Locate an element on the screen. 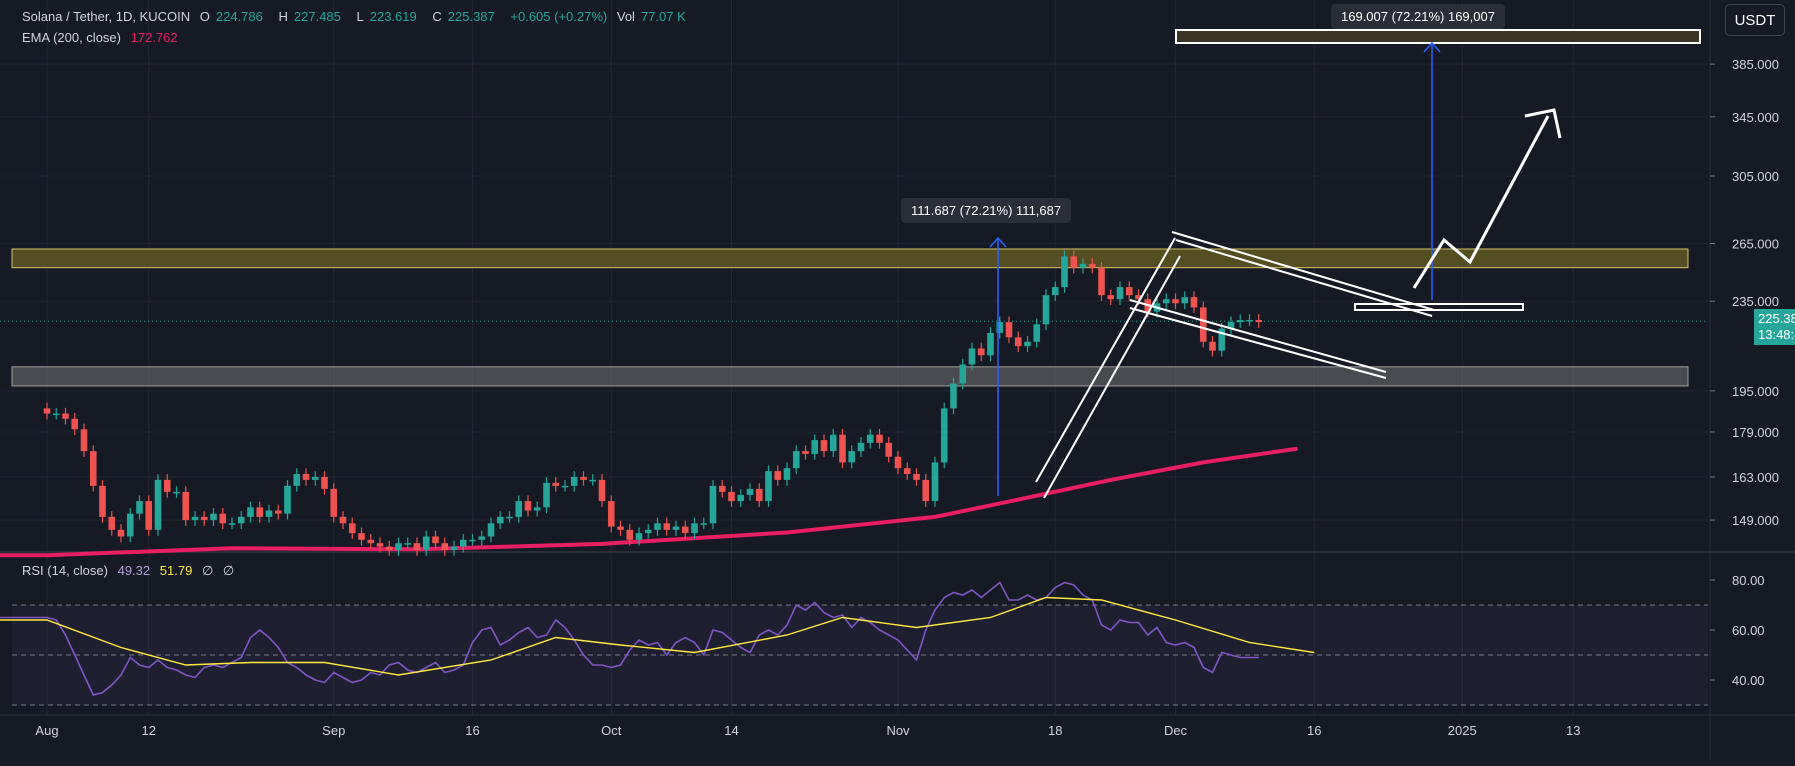 This screenshot has height=766, width=1795. rsi-label: RSI (14, close) is located at coordinates (65, 570).